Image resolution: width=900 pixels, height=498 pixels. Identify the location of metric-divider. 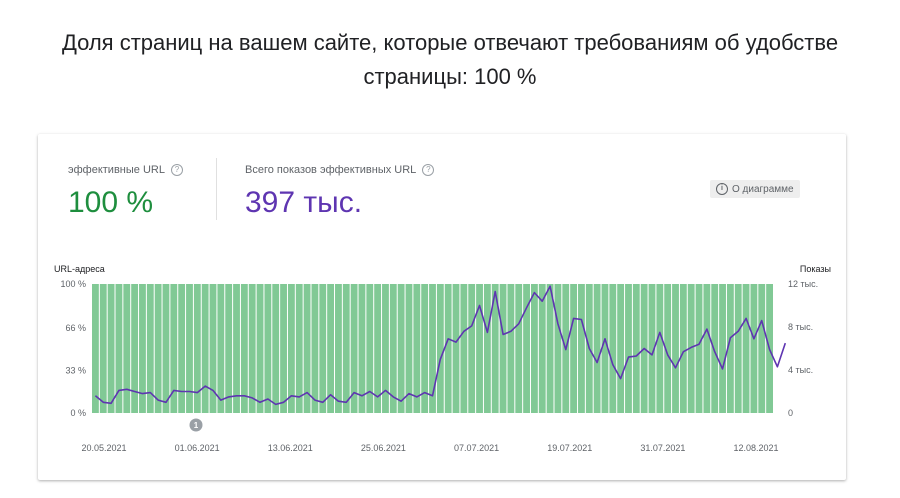
(216, 189).